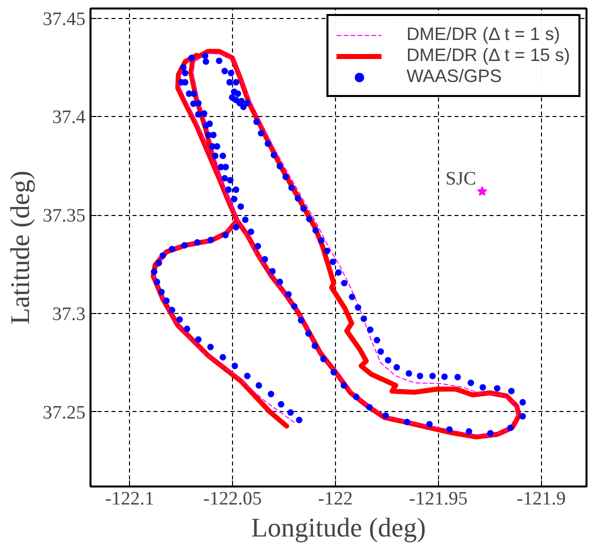  I want to click on legend-label: DME/DR (Δ t = 1 s), so click(483, 34).